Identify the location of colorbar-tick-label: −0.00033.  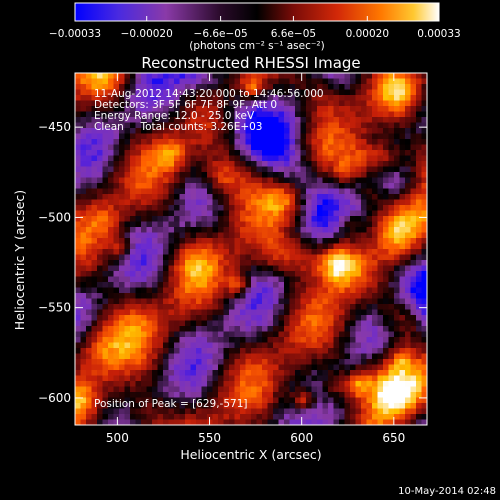
(75, 34).